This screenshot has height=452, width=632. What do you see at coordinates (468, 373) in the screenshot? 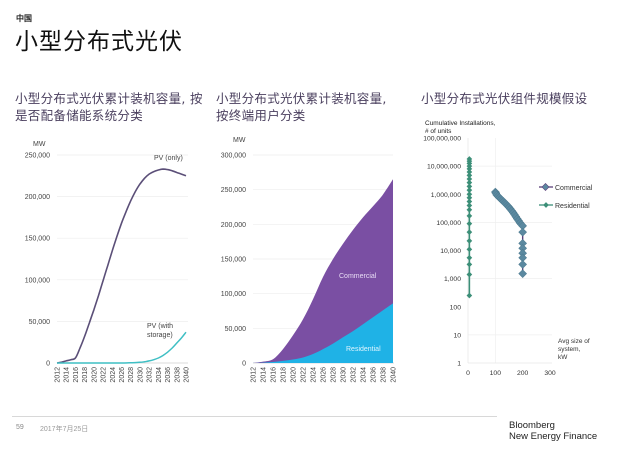
I see `chart3-xtick-label: 0` at bounding box center [468, 373].